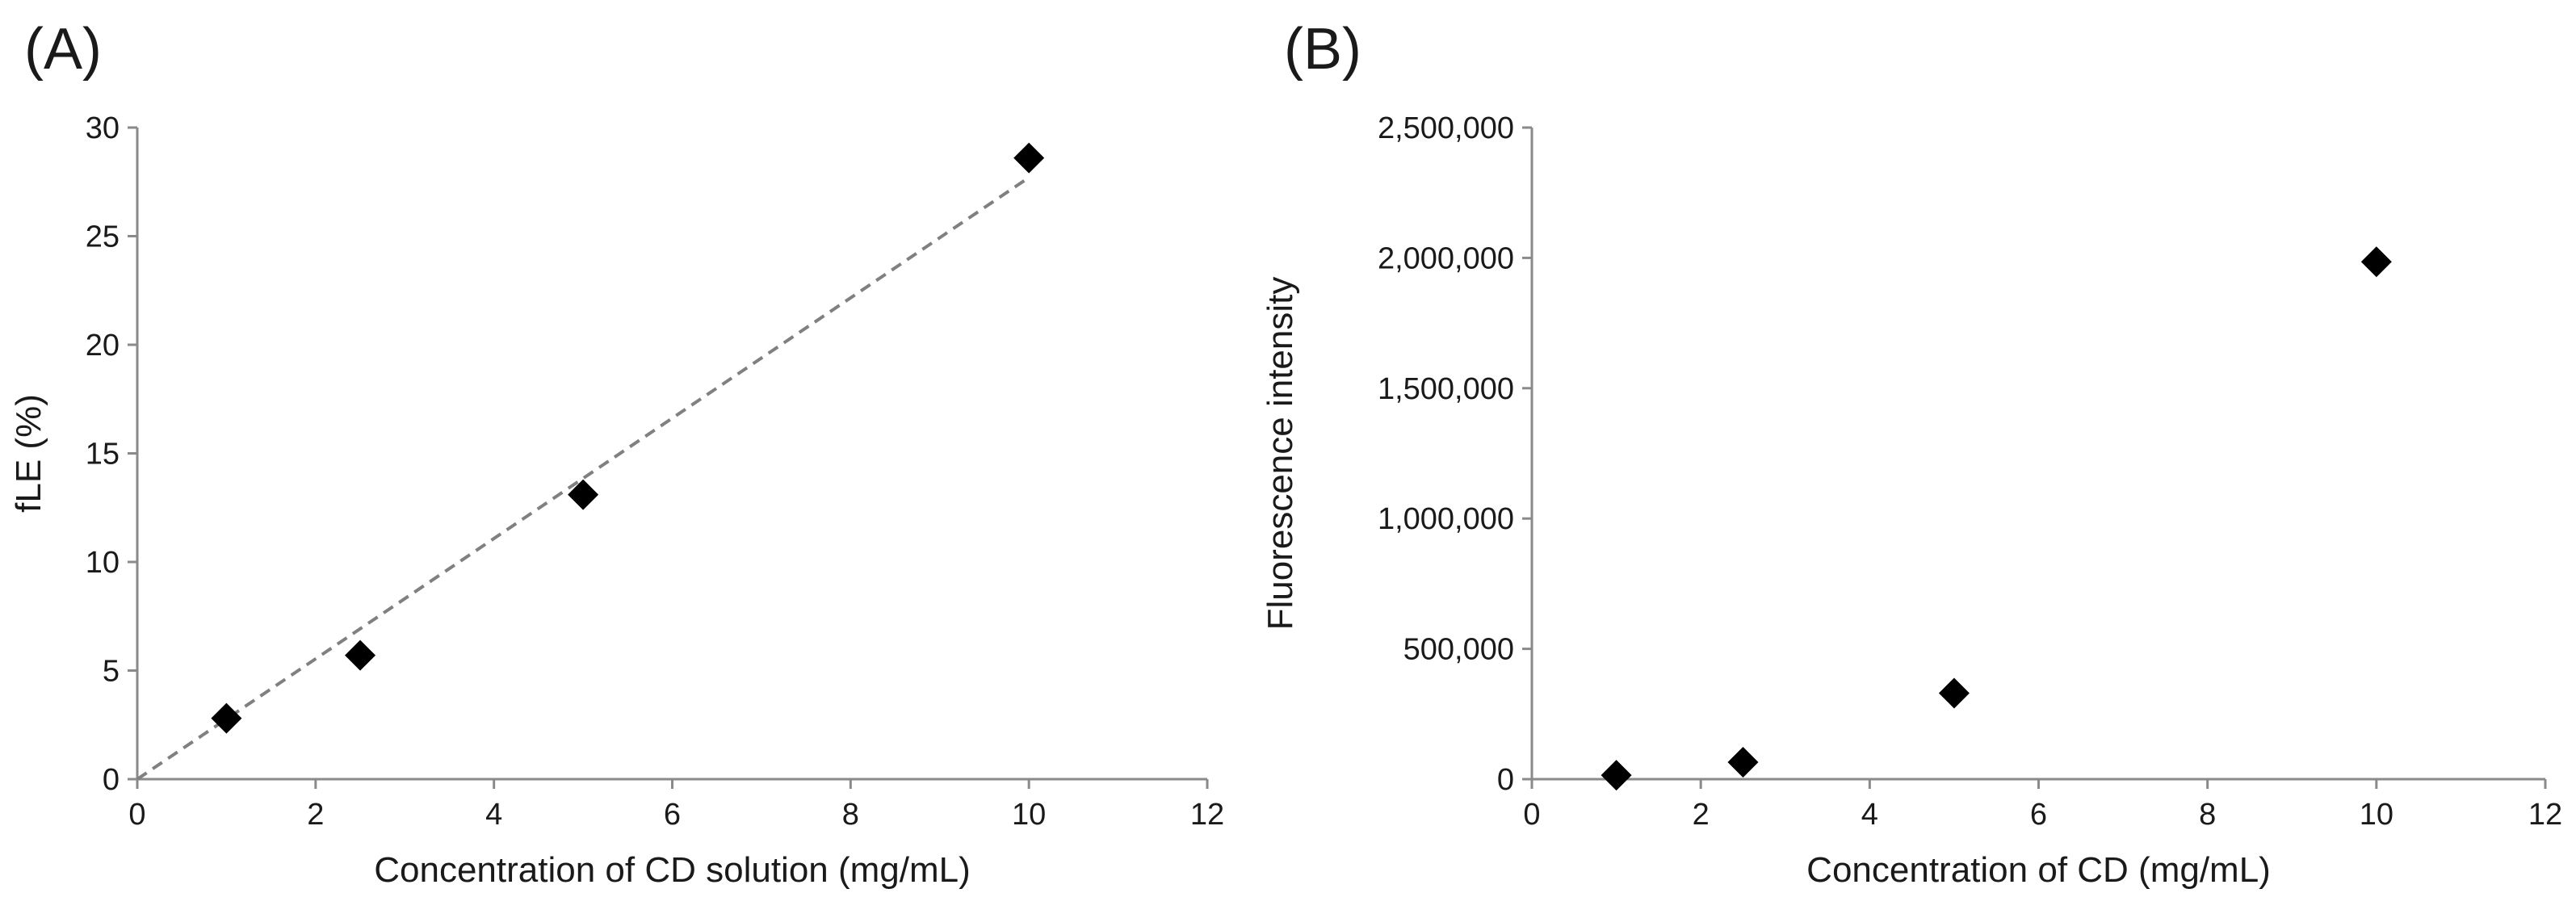  What do you see at coordinates (111, 672) in the screenshot?
I see `y-tick-label: 5` at bounding box center [111, 672].